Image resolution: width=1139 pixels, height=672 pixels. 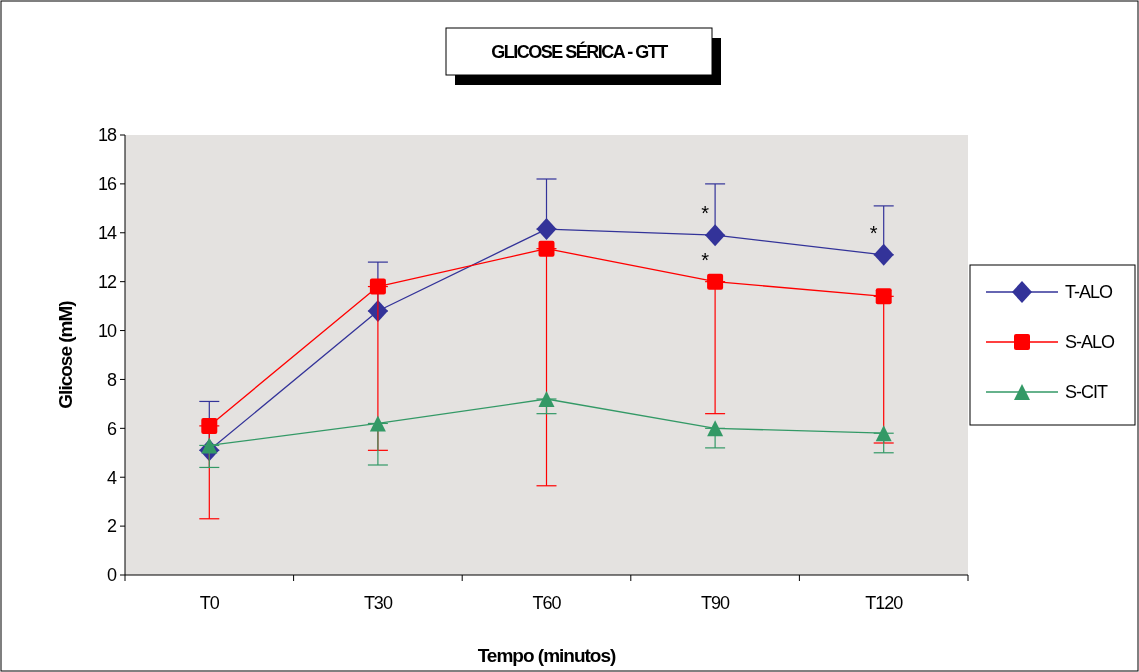 I want to click on y-tick-label: 18, so click(x=107, y=135).